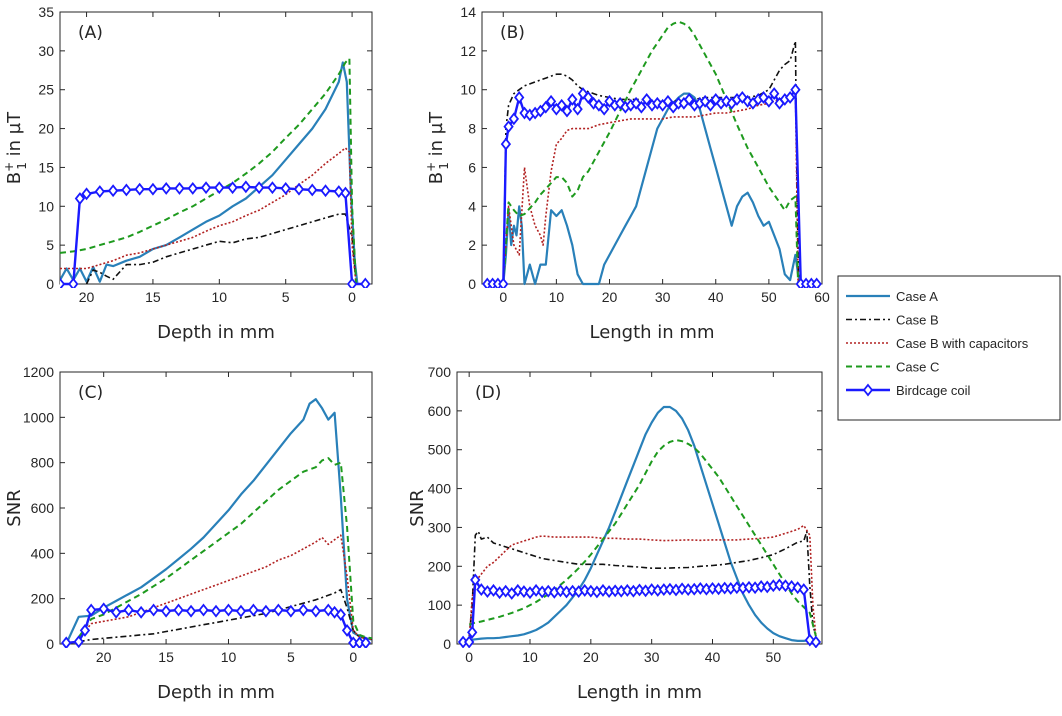 This screenshot has height=716, width=1062. I want to click on y-tick-label: 500, so click(440, 450).